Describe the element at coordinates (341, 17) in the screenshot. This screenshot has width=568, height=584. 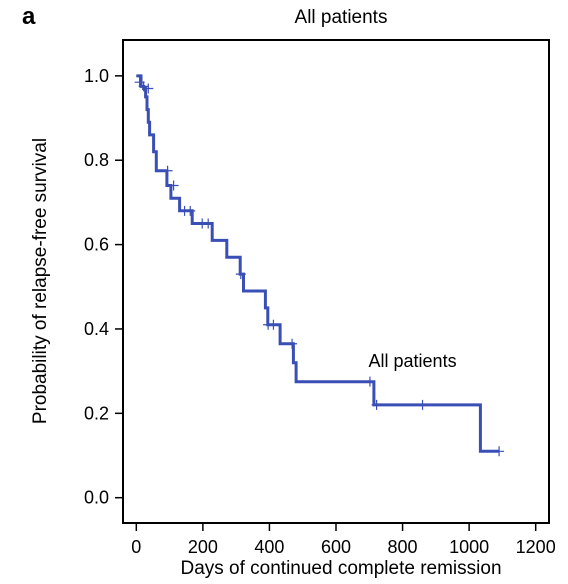
I see `chart-title: All patients` at that location.